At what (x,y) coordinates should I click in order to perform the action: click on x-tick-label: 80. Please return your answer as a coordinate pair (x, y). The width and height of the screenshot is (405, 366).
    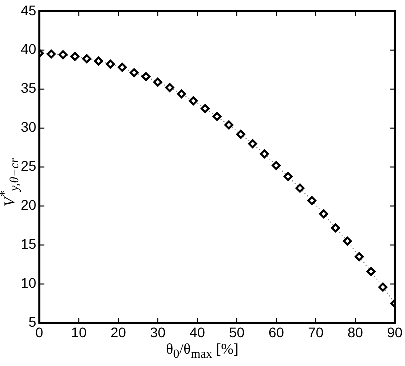
    Looking at the image, I should click on (356, 332).